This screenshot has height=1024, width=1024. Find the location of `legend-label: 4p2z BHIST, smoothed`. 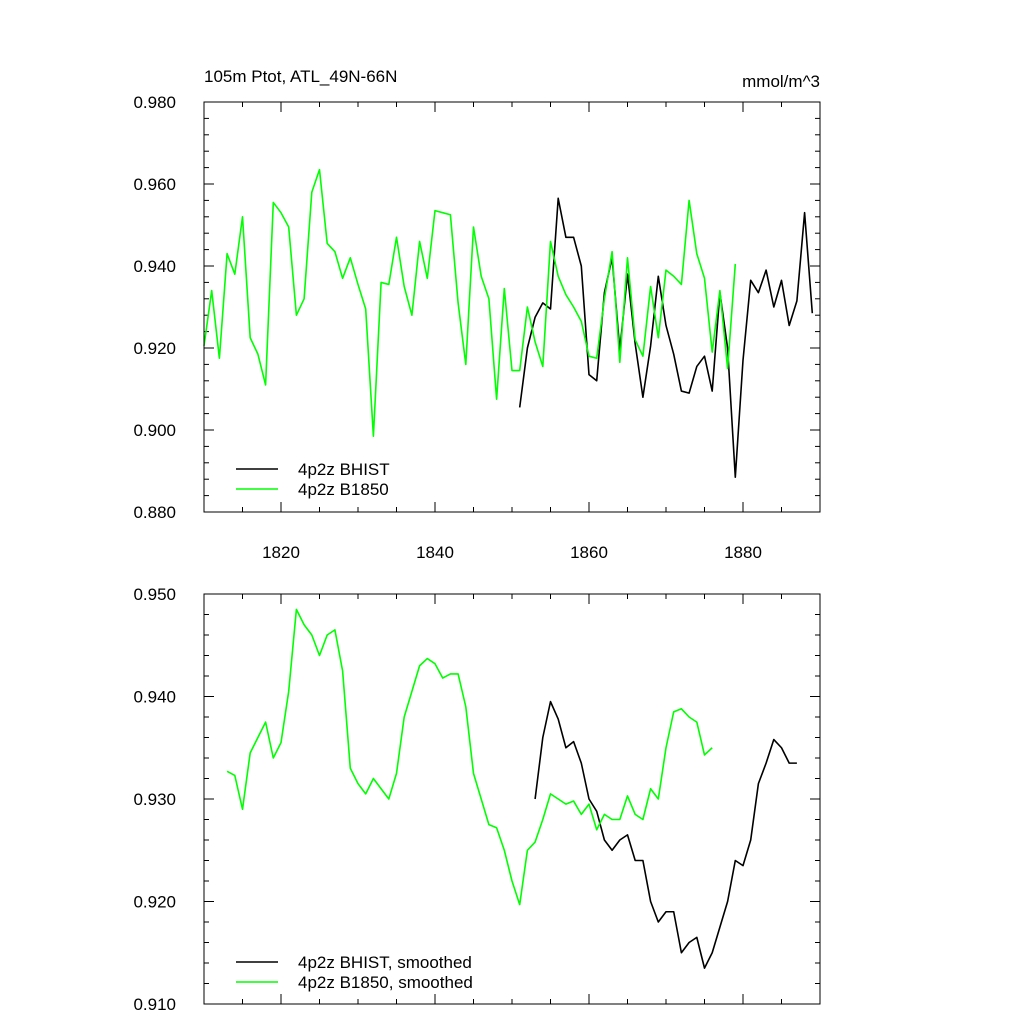

legend-label: 4p2z BHIST, smoothed is located at coordinates (385, 962).